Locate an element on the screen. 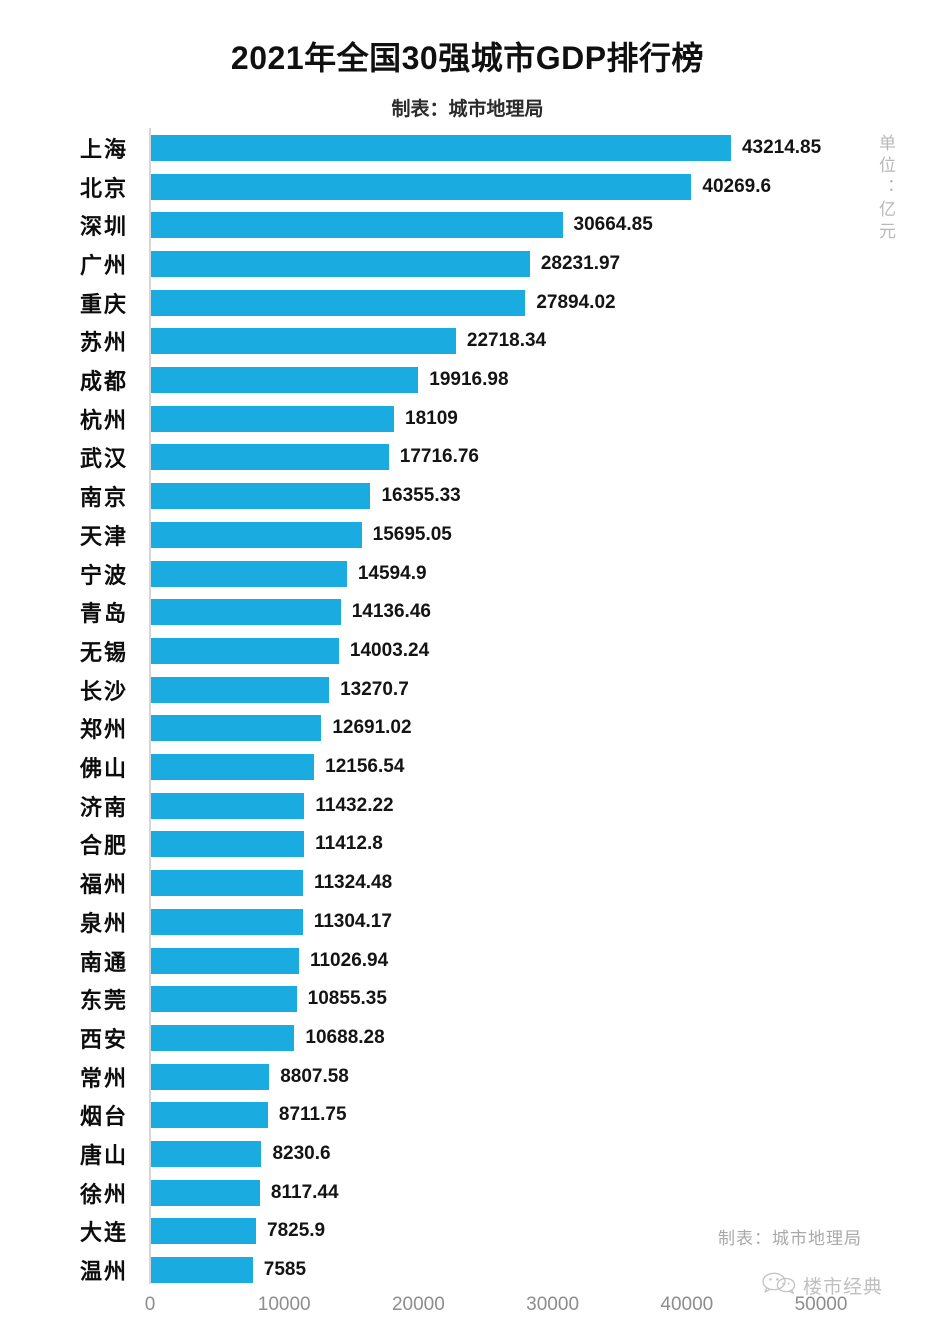 This screenshot has height=1329, width=935. bar-wrapper: 43214.85 is located at coordinates (486, 147).